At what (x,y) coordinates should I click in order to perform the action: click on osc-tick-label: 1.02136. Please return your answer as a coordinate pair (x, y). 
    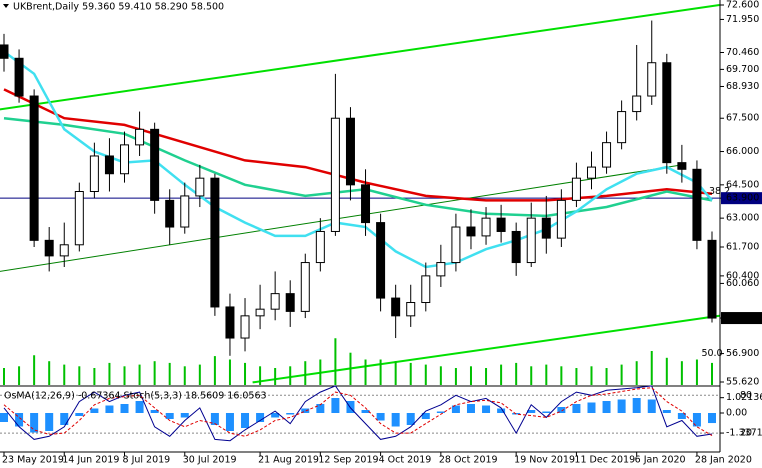
    Looking at the image, I should click on (744, 397).